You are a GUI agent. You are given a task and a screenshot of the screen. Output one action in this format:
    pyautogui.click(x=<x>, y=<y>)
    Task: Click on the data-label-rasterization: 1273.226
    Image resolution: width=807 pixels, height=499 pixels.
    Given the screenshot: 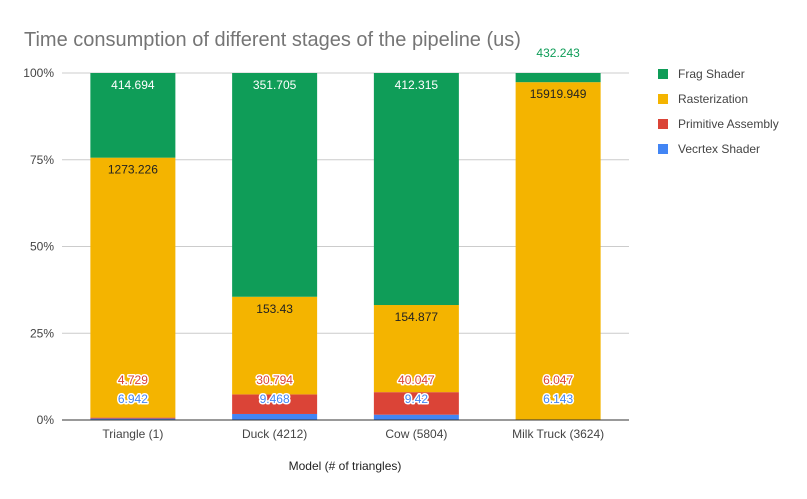 What is the action you would take?
    pyautogui.click(x=133, y=170)
    